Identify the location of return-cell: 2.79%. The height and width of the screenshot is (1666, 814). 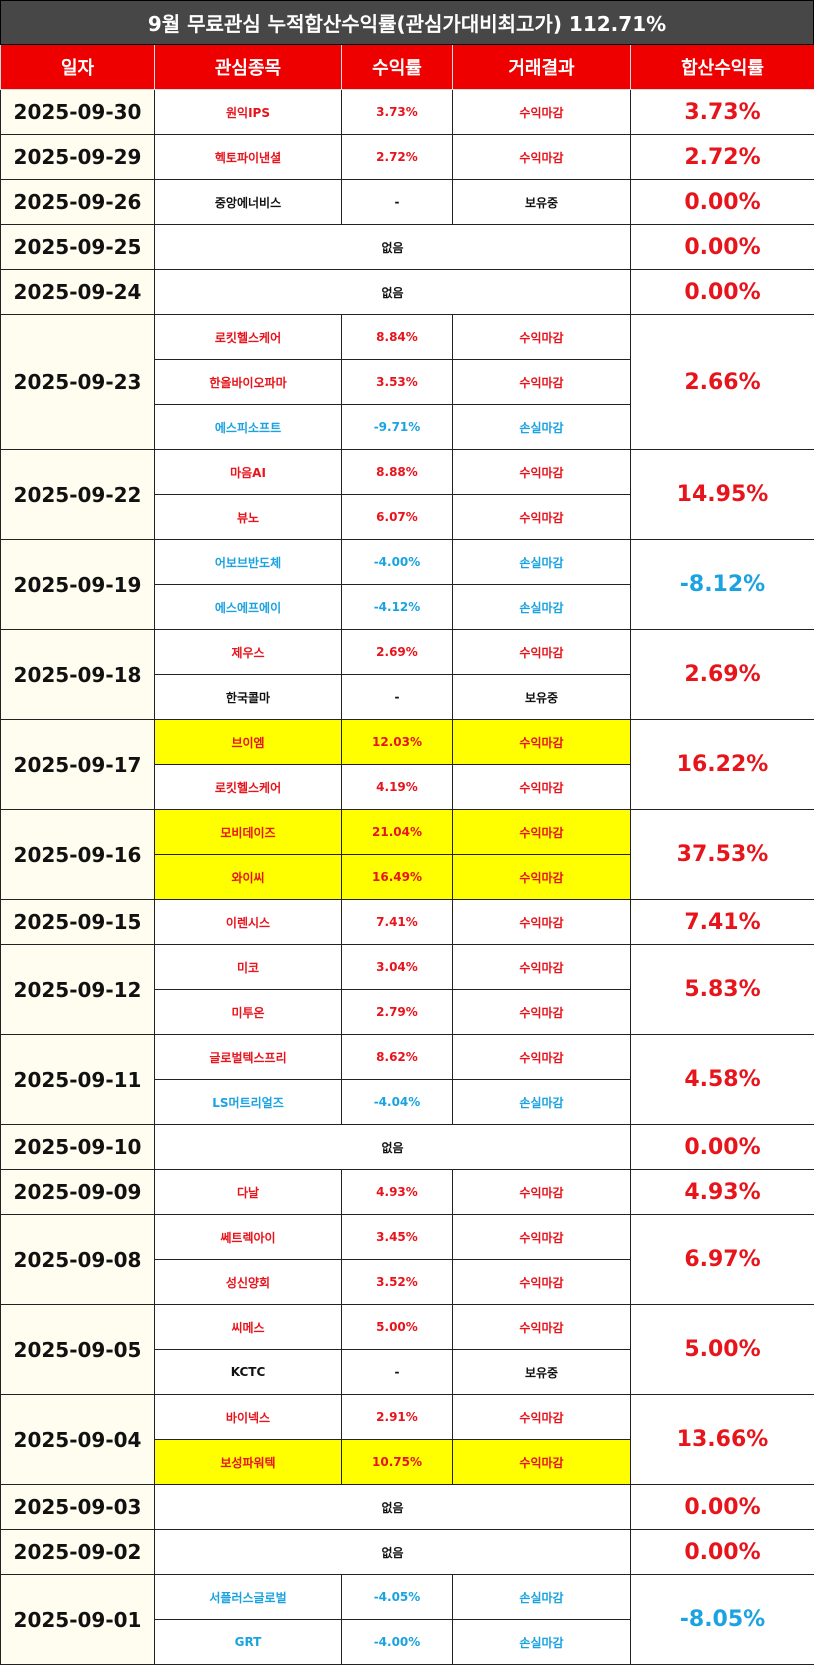
(397, 1012).